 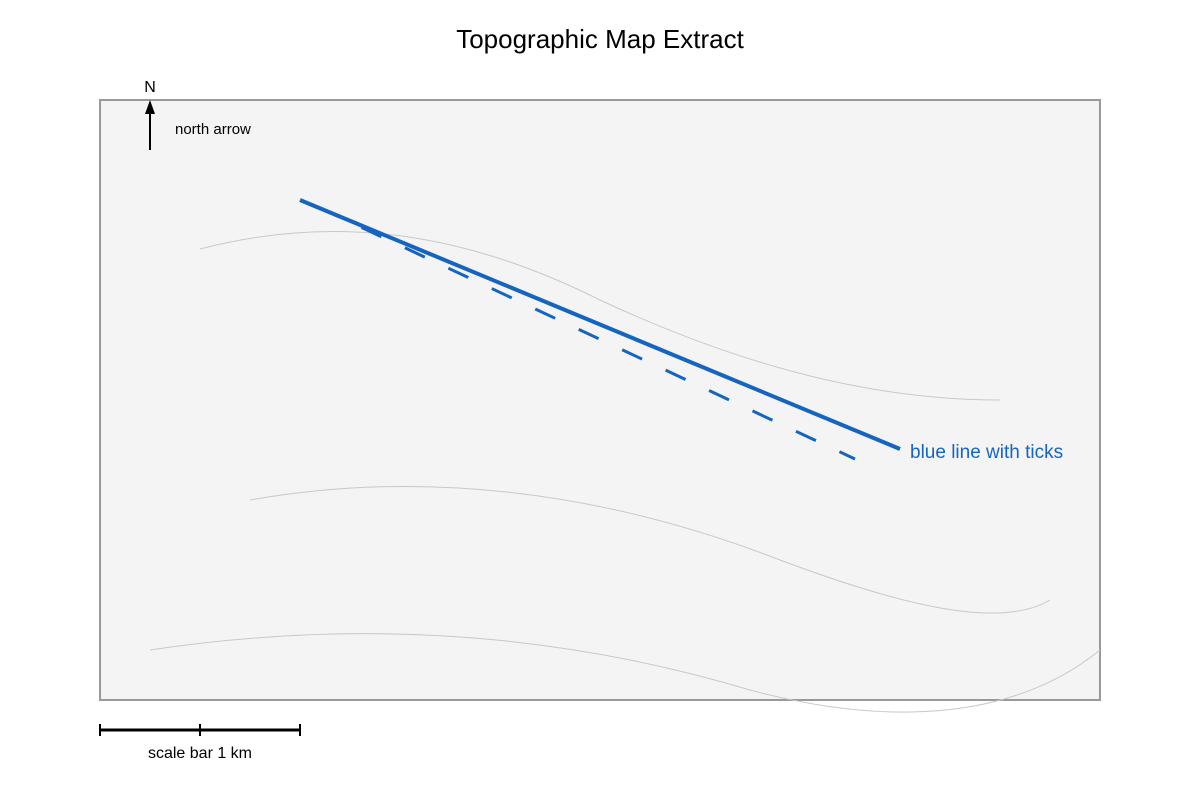 What do you see at coordinates (213, 129) in the screenshot?
I see `north-caption: north arrow` at bounding box center [213, 129].